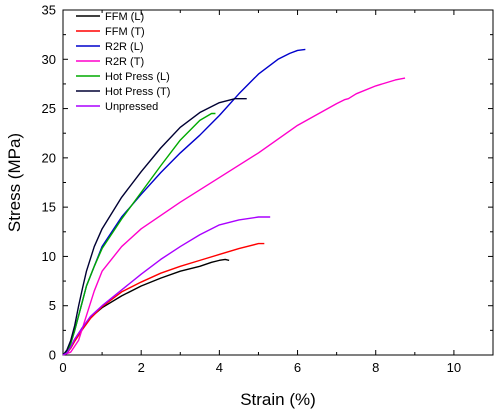  I want to click on x-tick-label: 8, so click(375, 367).